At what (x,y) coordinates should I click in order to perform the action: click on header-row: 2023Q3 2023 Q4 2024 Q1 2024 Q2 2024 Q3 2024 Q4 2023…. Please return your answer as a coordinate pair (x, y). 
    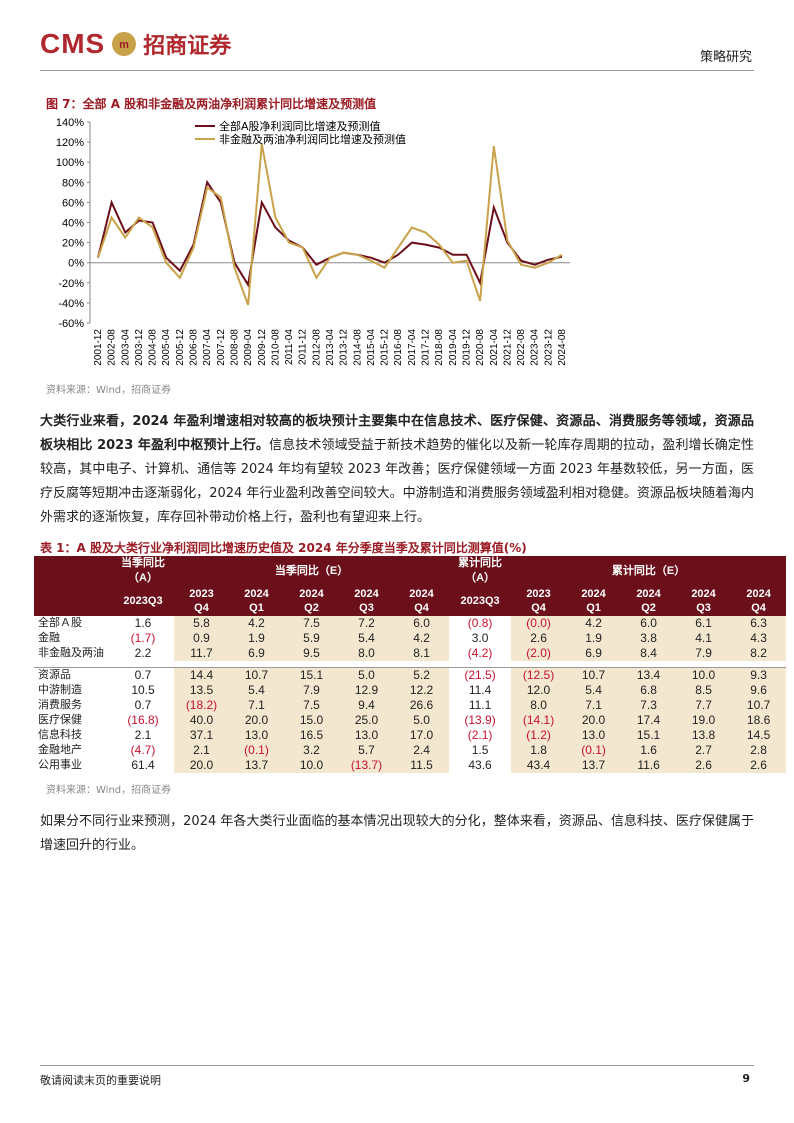
    Looking at the image, I should click on (410, 601).